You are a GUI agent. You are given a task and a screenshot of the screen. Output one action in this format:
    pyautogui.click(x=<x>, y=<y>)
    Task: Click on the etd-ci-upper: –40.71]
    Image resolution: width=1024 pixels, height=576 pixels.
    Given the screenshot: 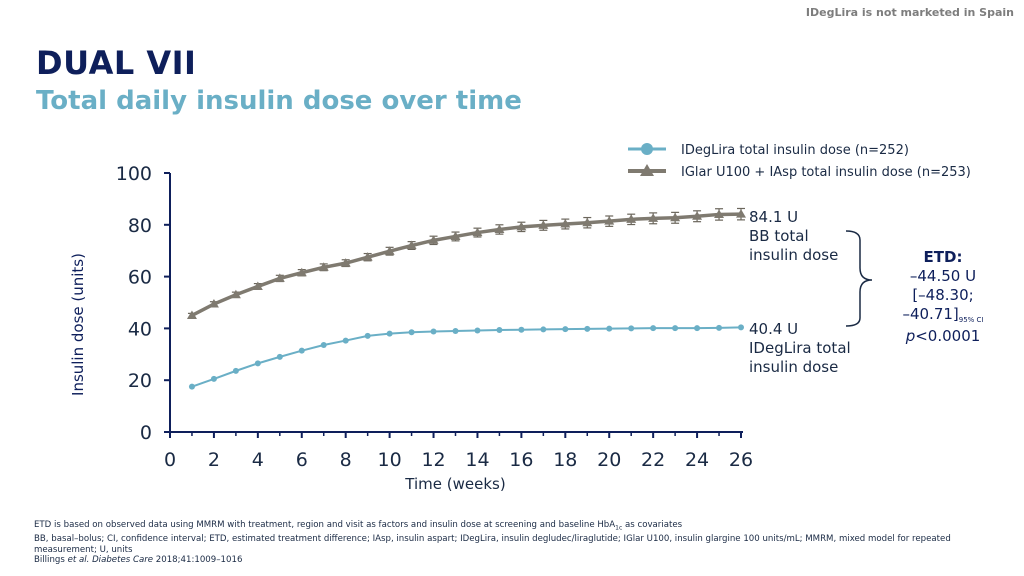 What is the action you would take?
    pyautogui.click(x=930, y=314)
    